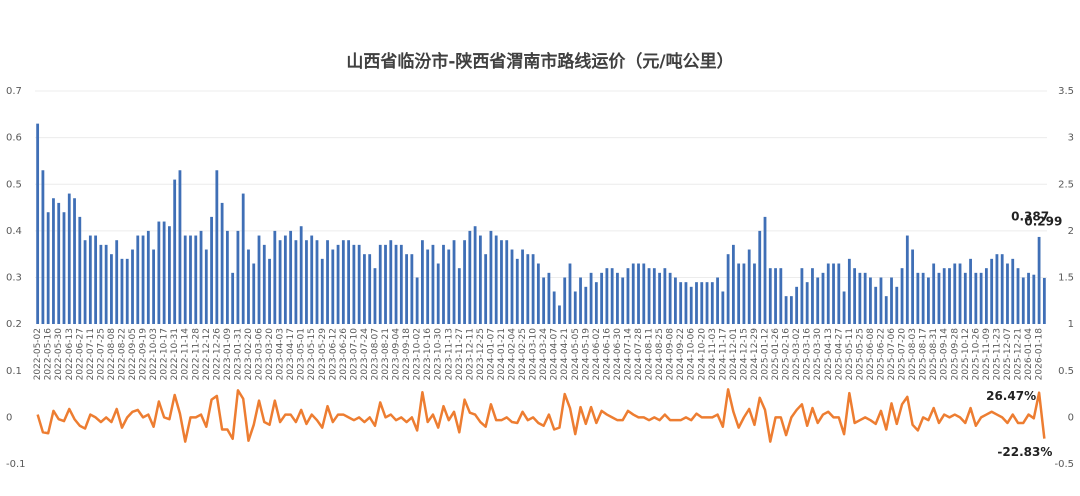 The width and height of the screenshot is (1080, 496). Describe the element at coordinates (1008, 354) in the screenshot. I see `x-tick-label: 2025-12-07` at that location.